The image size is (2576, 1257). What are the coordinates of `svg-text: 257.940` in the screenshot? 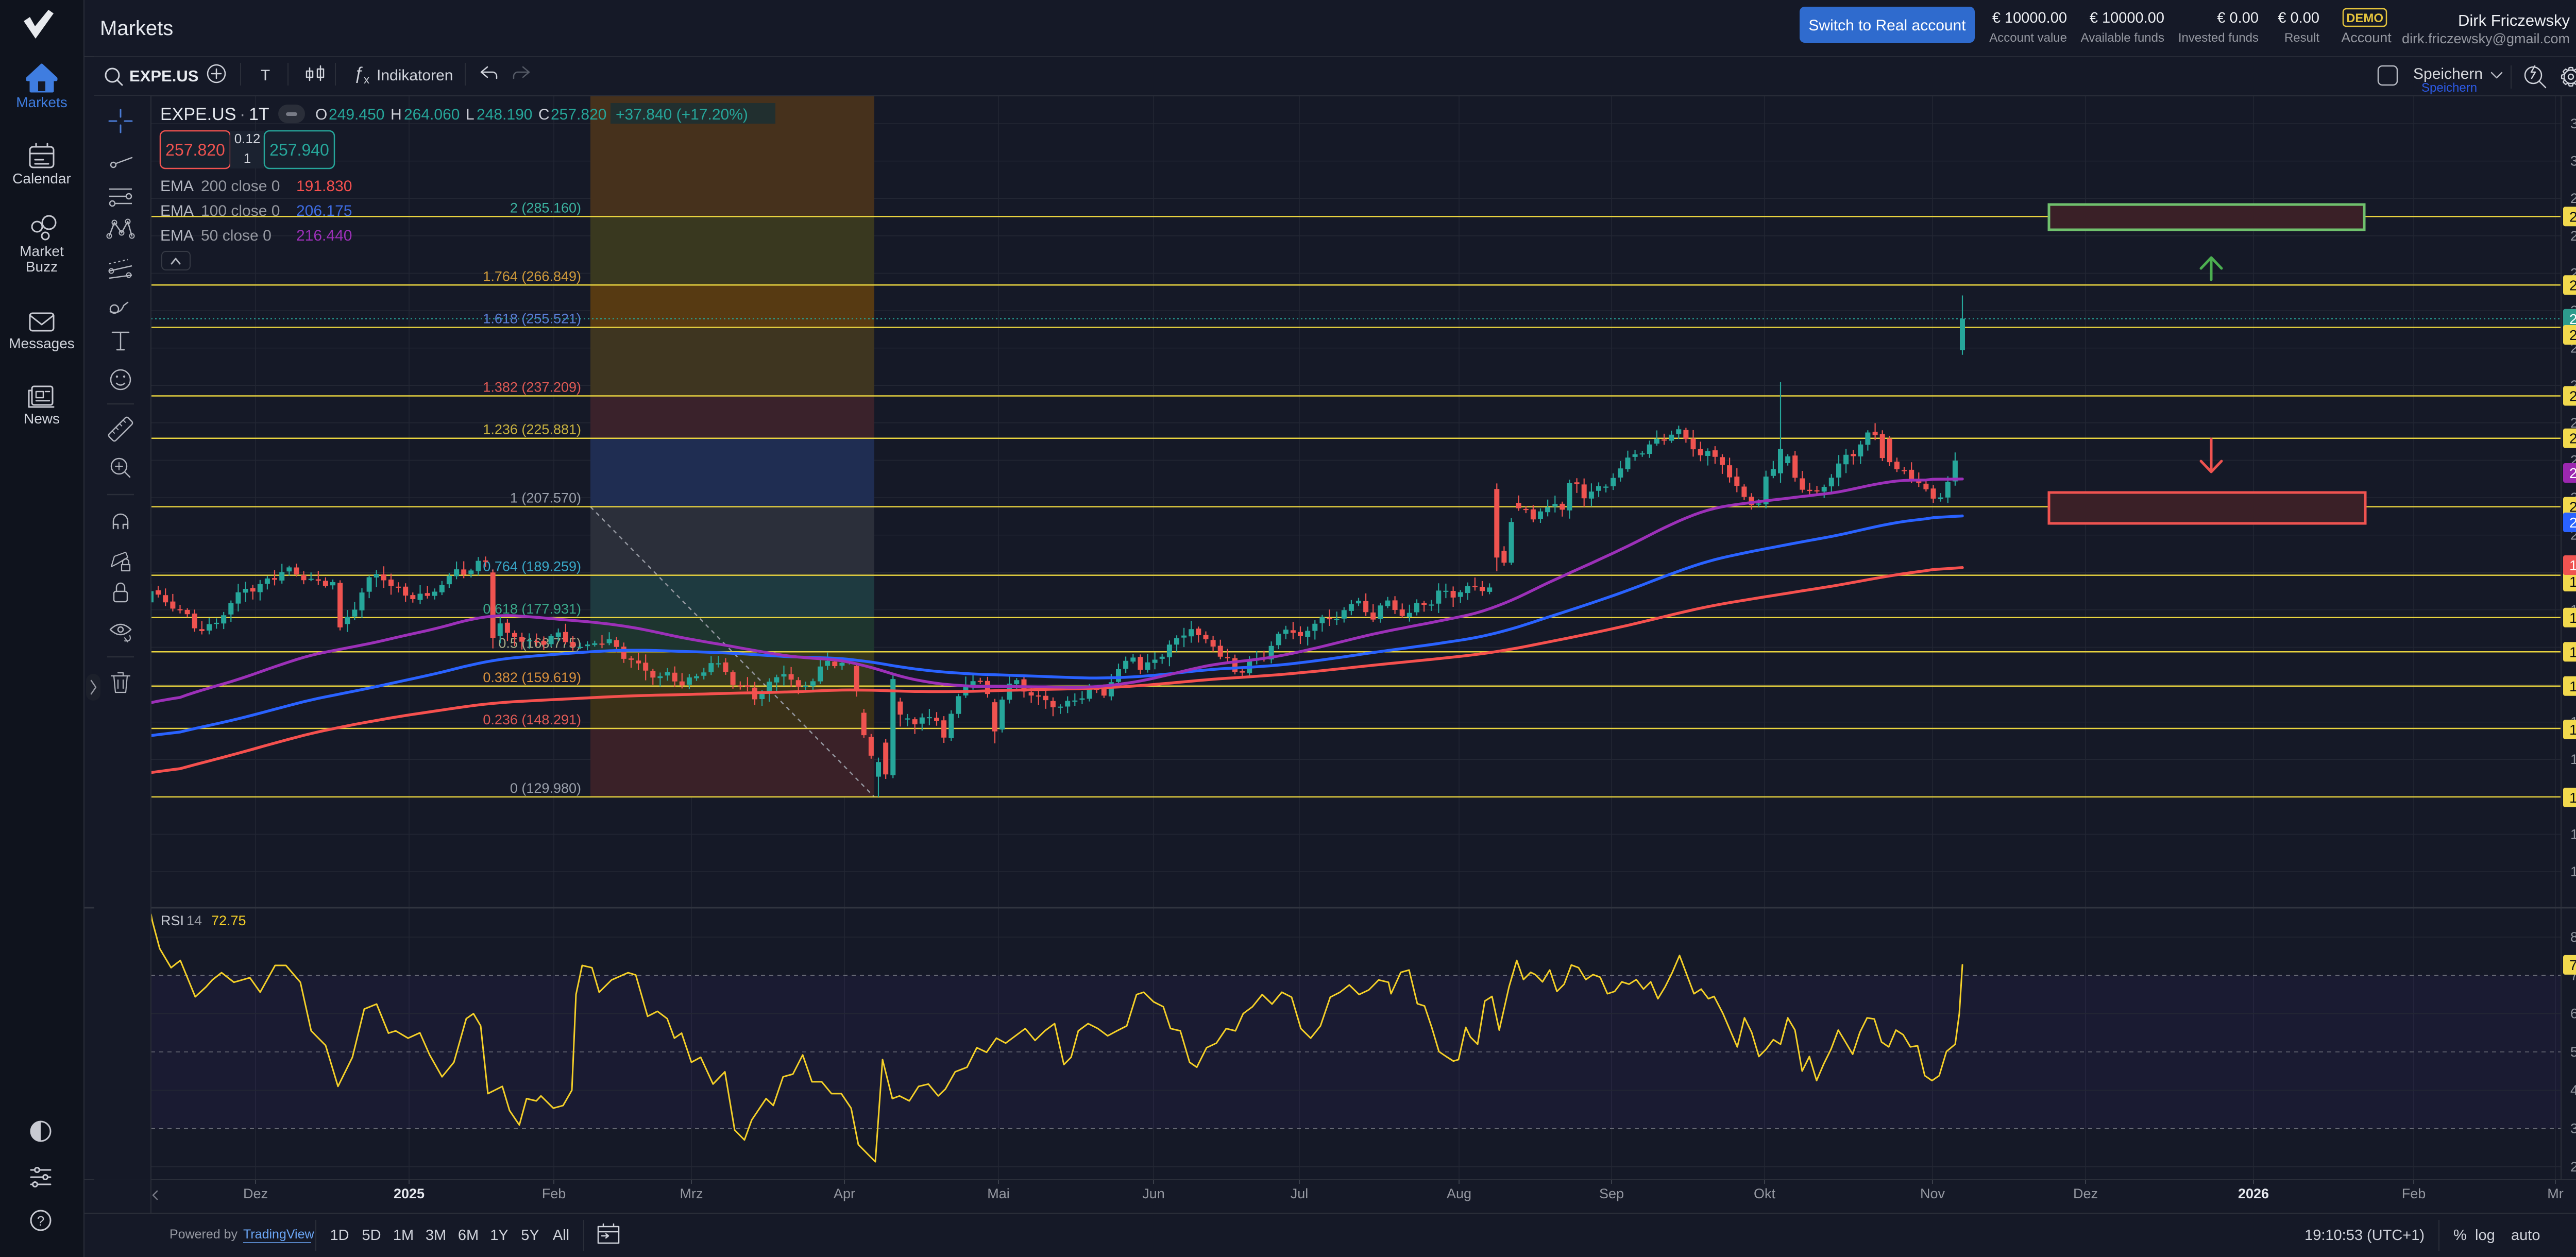 It's located at (299, 150).